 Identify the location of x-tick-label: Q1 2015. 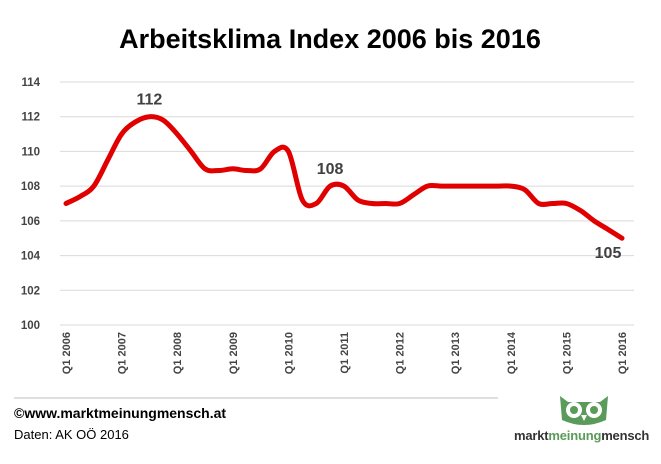
(567, 353).